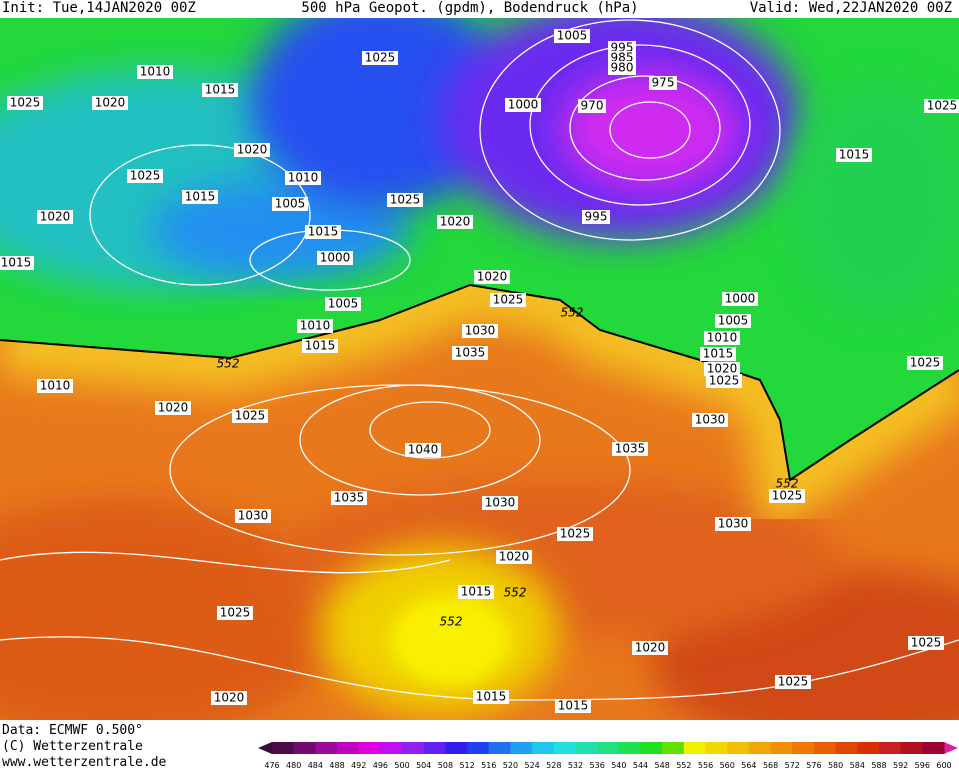  What do you see at coordinates (792, 765) in the screenshot?
I see `colorbar-label: 572` at bounding box center [792, 765].